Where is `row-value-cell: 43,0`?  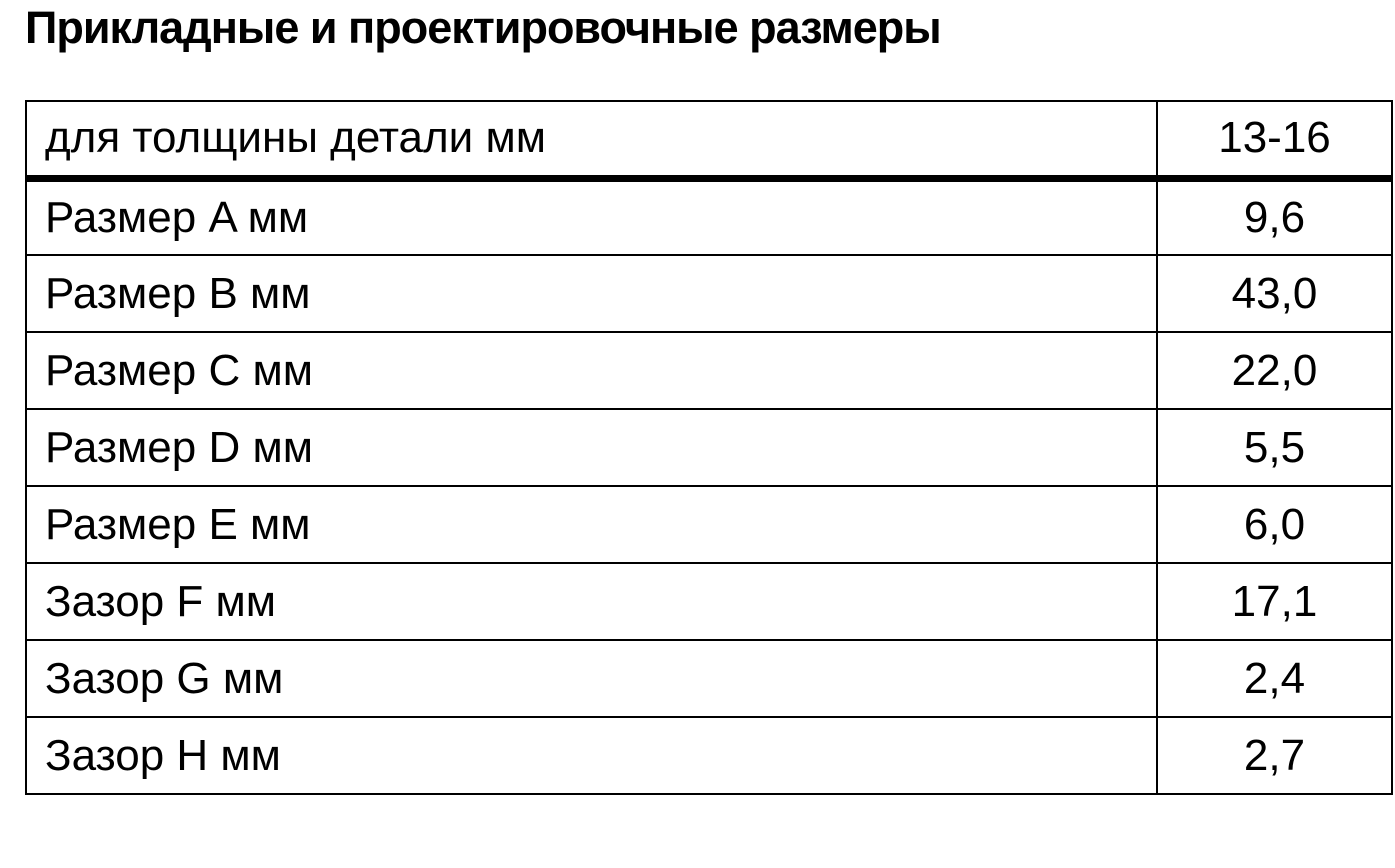 row-value-cell: 43,0 is located at coordinates (1274, 293).